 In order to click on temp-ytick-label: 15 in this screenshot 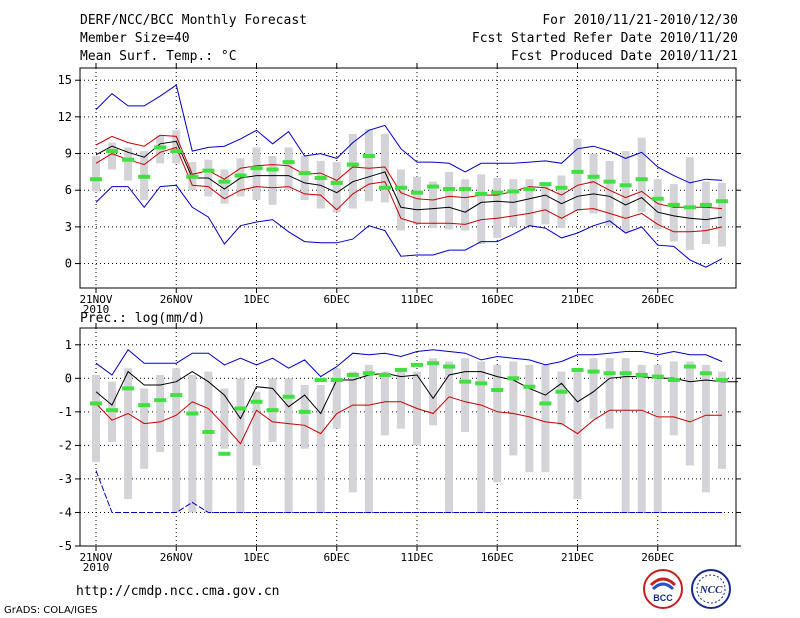, I will do `click(65, 80)`.